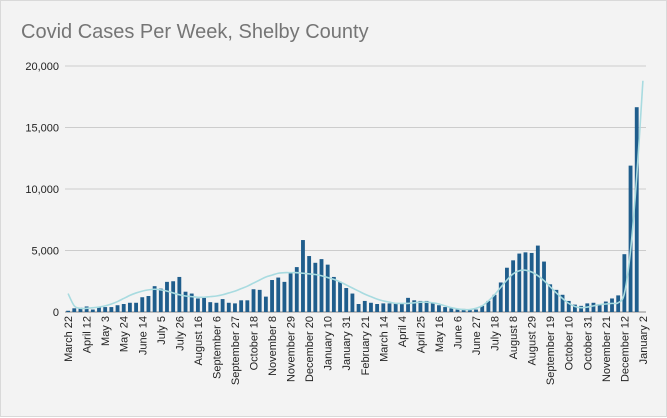  Describe the element at coordinates (403, 331) in the screenshot. I see `x-tick-label: April 4` at that location.